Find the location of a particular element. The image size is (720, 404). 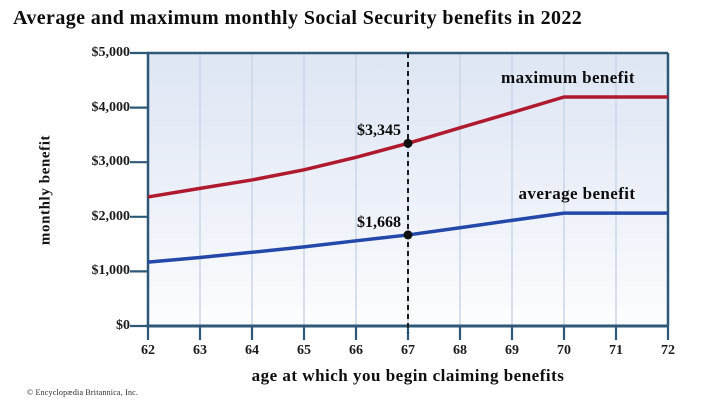

x-tick-label: 66 is located at coordinates (356, 350).